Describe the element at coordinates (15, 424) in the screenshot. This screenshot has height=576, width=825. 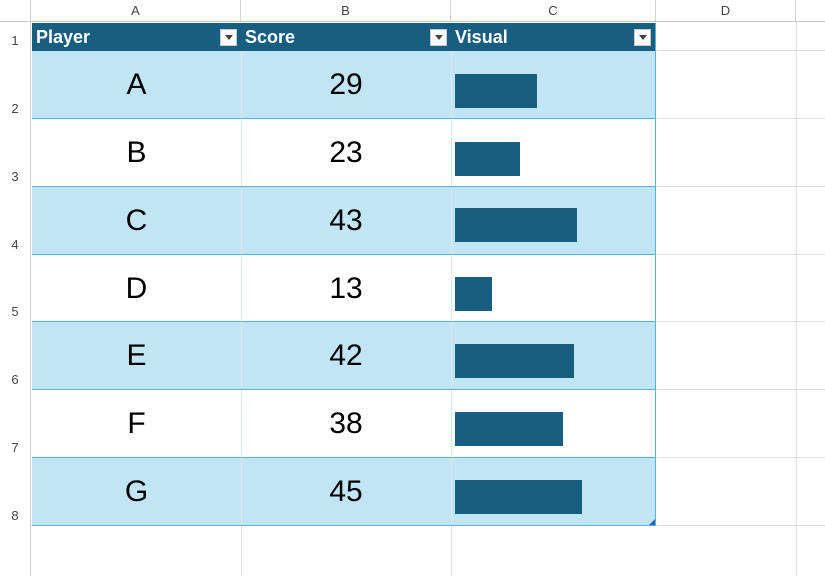
I see `row-header-7: 7` at that location.